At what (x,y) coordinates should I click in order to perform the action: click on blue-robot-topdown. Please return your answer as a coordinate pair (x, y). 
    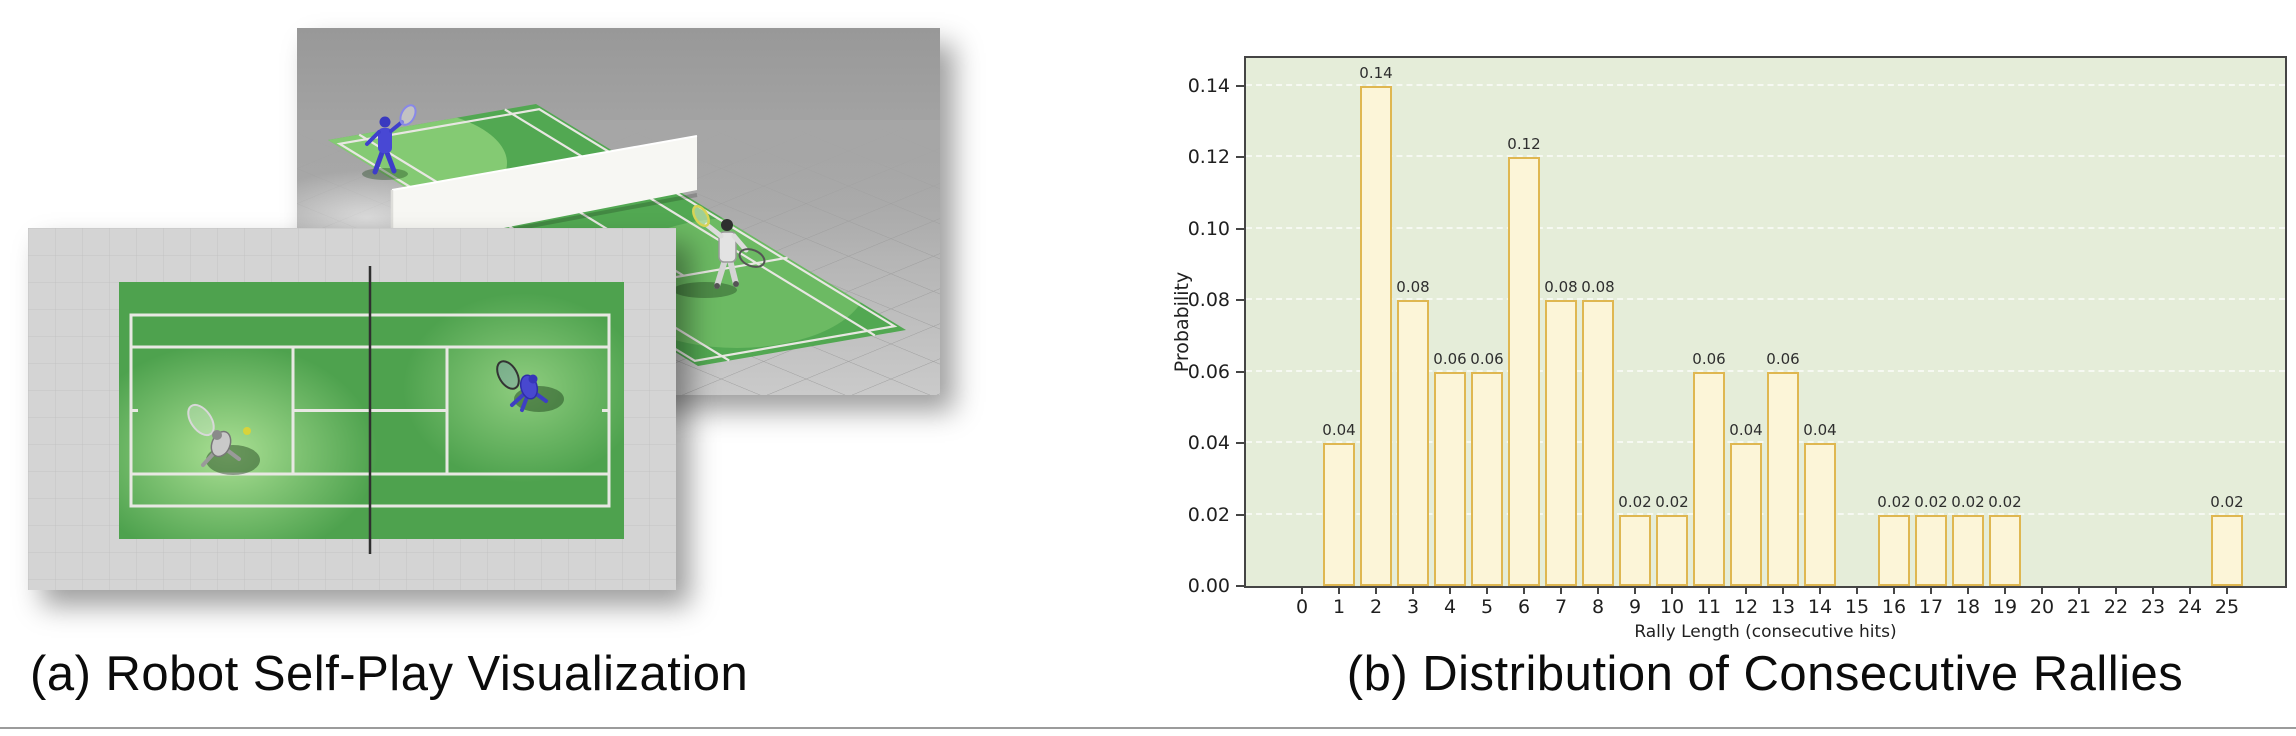
    Looking at the image, I should click on (530, 386).